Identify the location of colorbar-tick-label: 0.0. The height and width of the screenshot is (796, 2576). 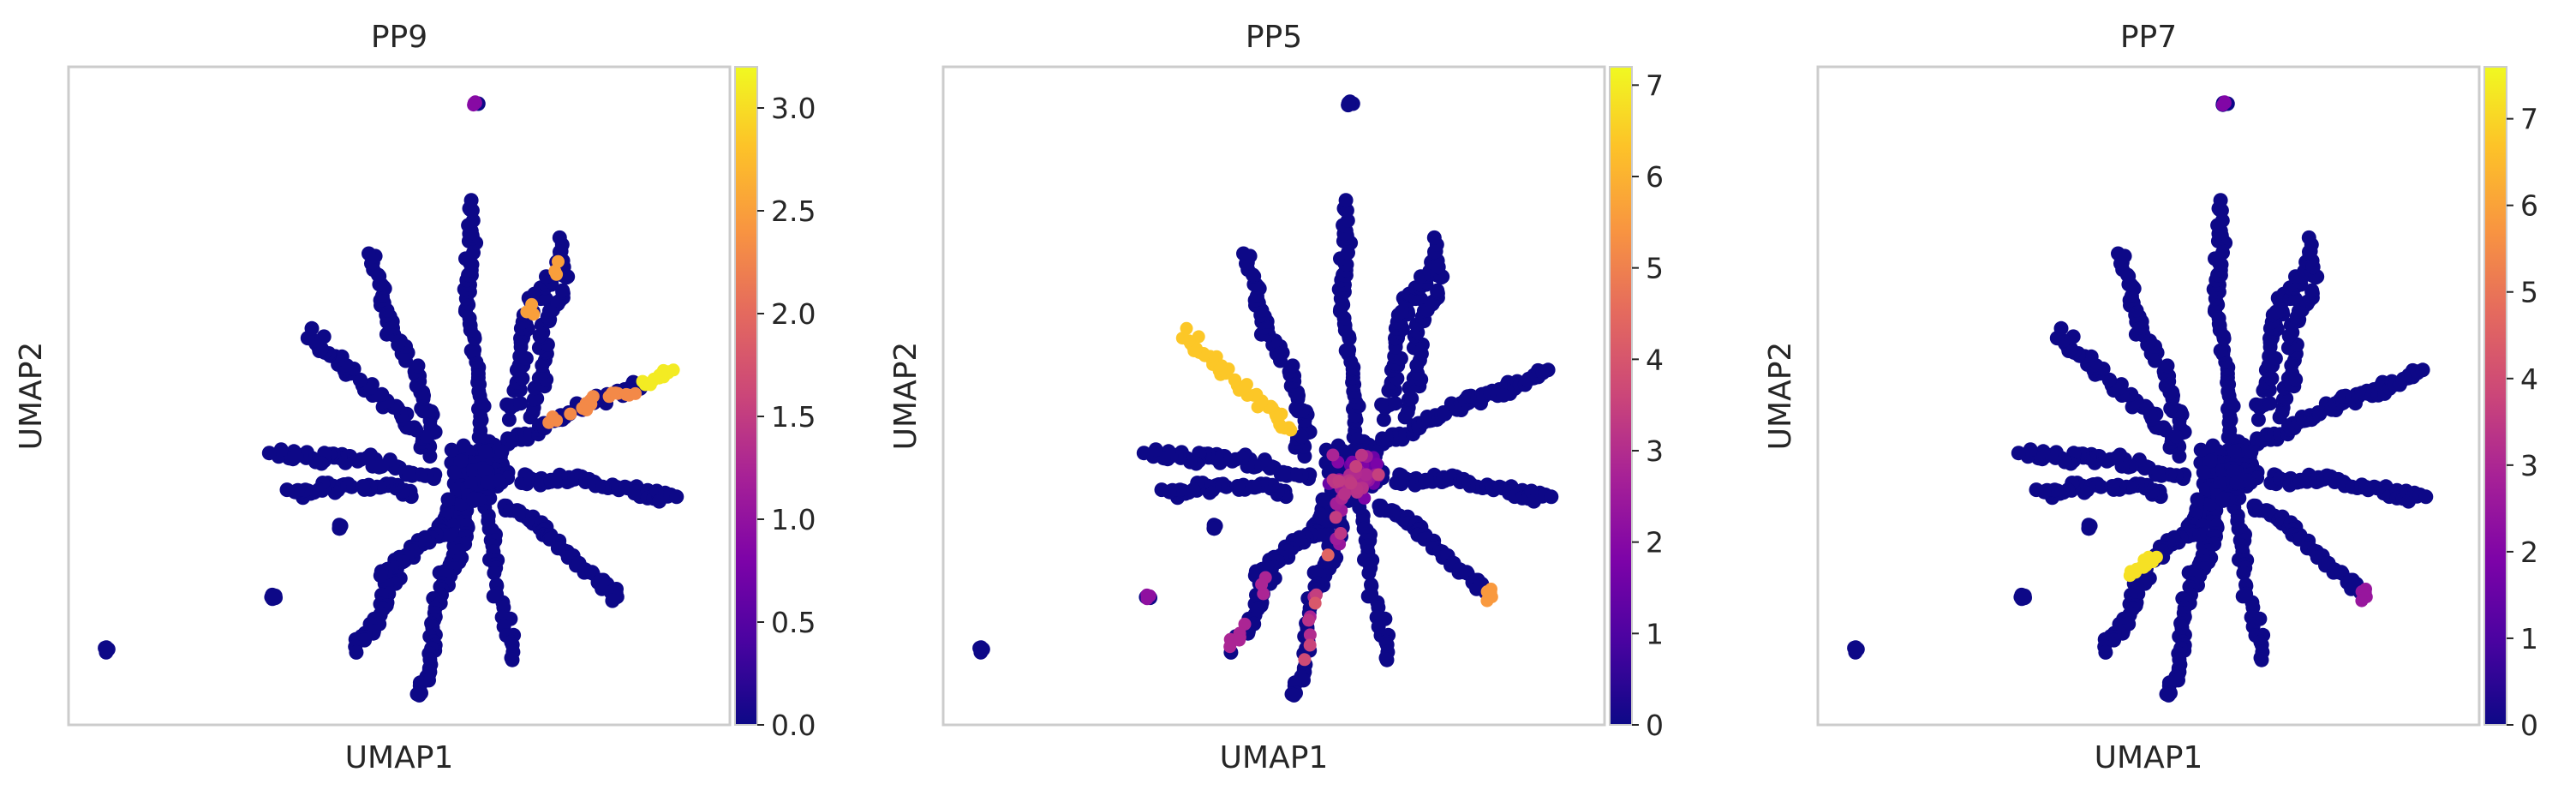
(793, 725).